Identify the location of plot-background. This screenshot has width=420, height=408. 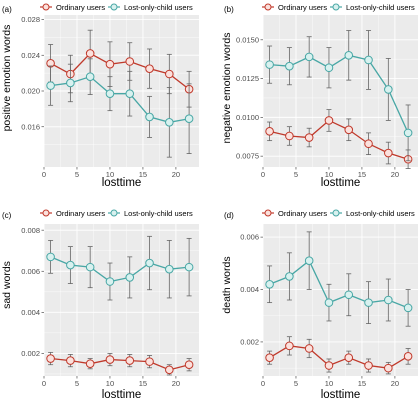
(121, 300).